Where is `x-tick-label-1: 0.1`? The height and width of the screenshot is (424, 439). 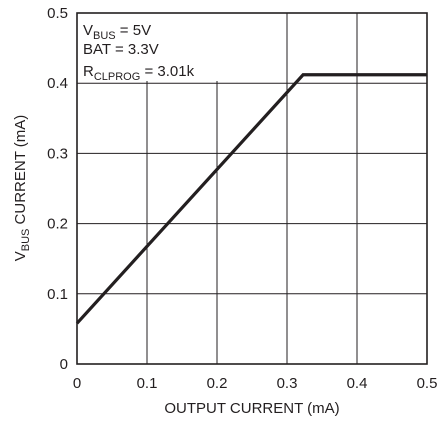
x-tick-label-1: 0.1 is located at coordinates (147, 383).